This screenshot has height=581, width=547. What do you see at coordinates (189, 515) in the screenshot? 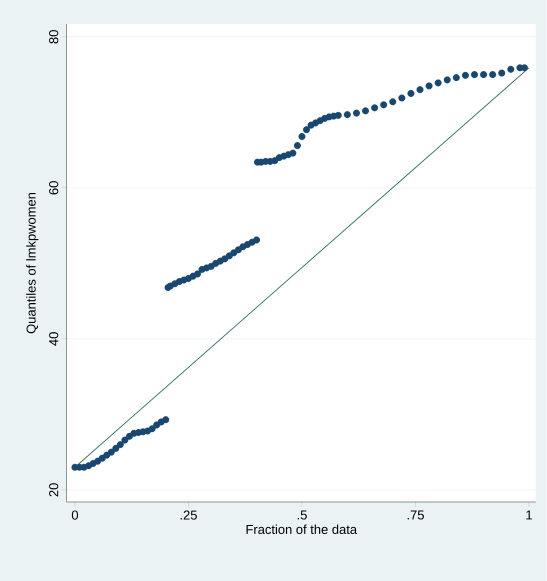
I see `x-tick-label: .25` at bounding box center [189, 515].